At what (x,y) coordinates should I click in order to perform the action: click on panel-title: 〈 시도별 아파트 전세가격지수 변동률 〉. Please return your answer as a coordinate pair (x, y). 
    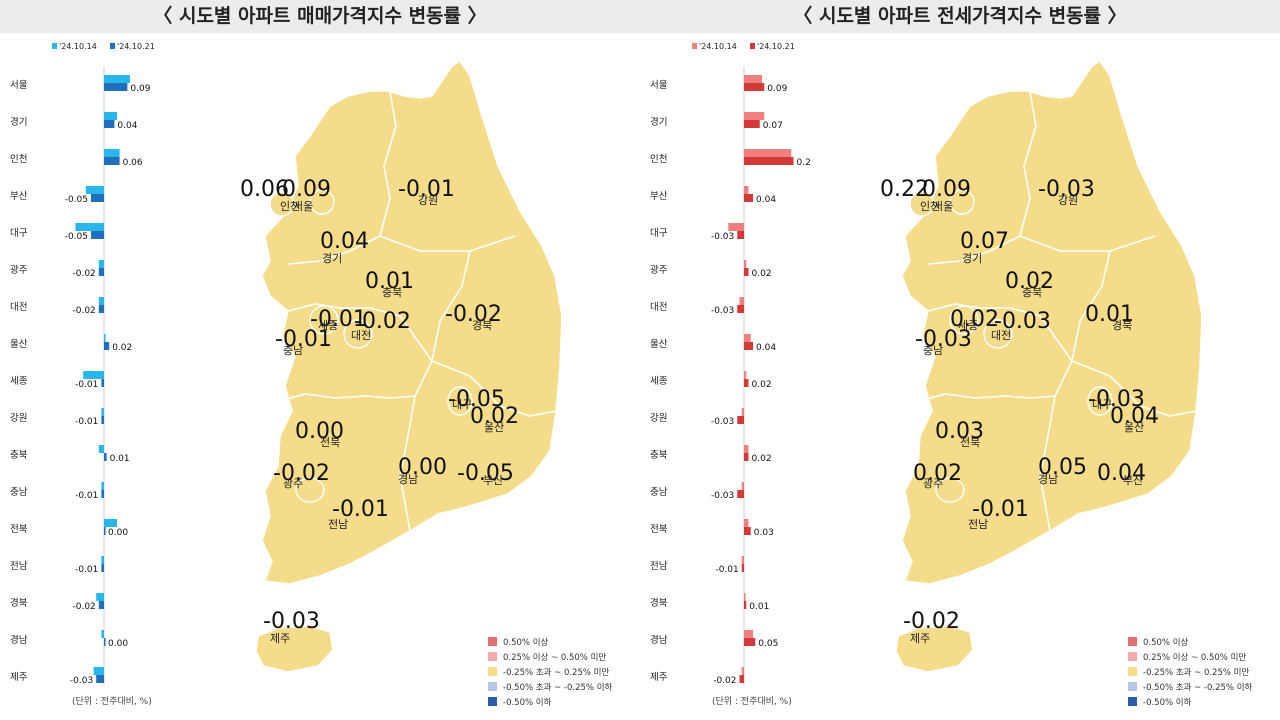
    Looking at the image, I should click on (960, 16).